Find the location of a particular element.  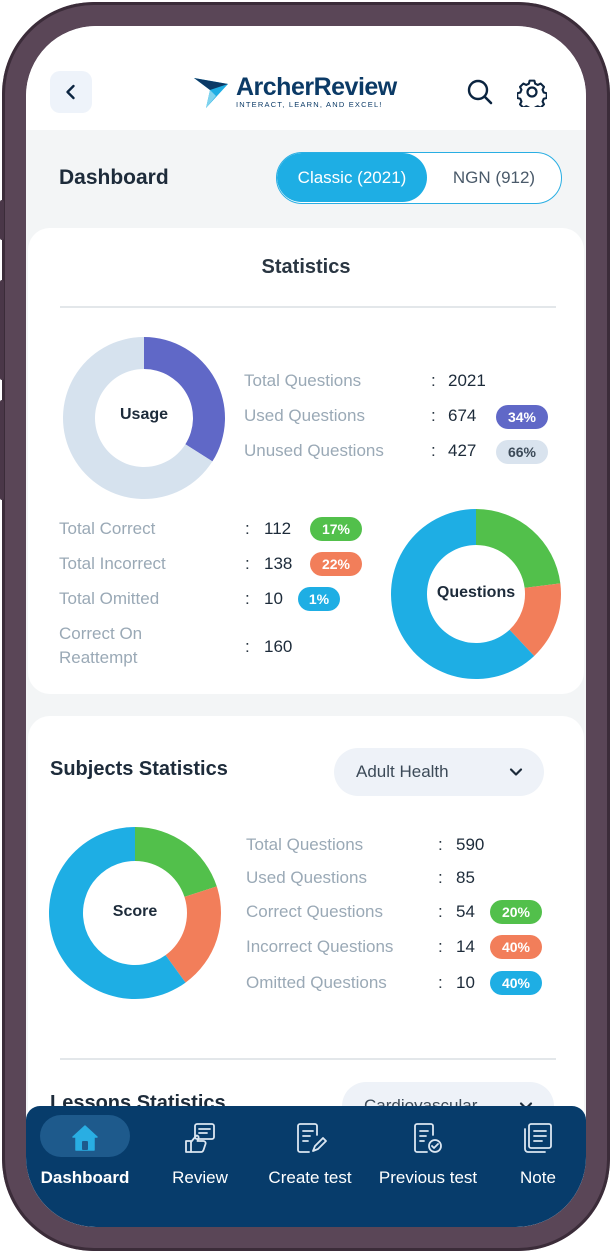

usage-donut-chart is located at coordinates (143, 418).